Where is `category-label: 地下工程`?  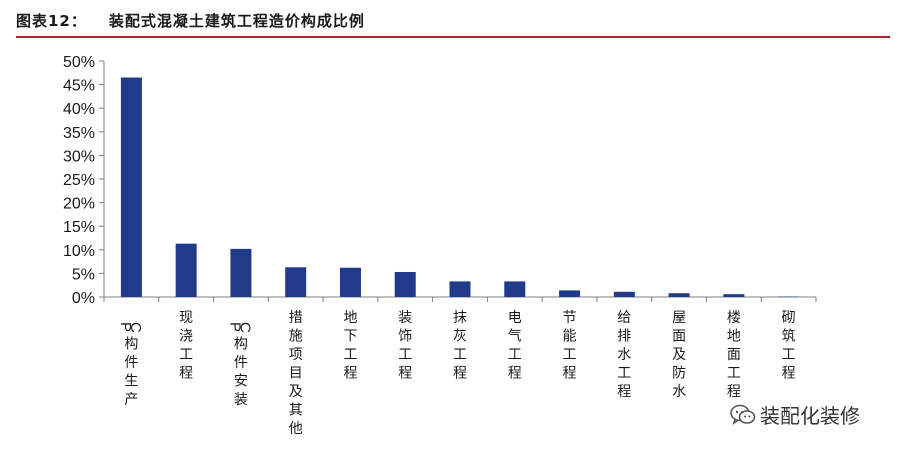 category-label: 地下工程 is located at coordinates (350, 346).